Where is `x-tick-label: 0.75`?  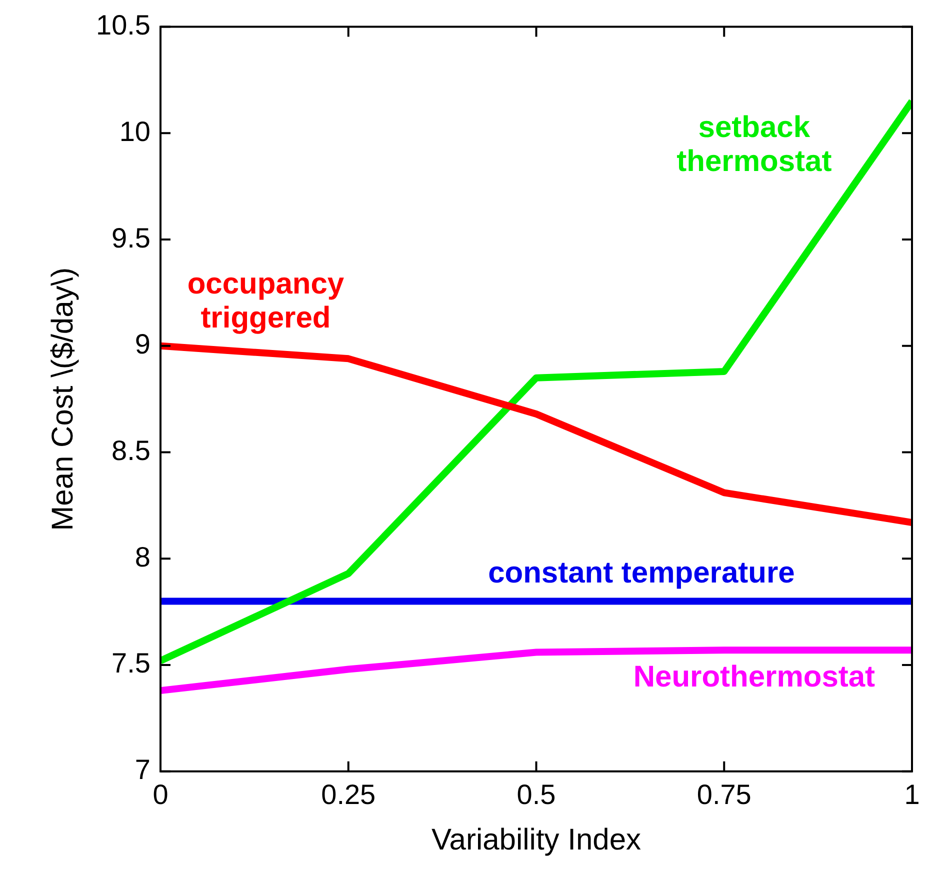
x-tick-label: 0.75 is located at coordinates (724, 794).